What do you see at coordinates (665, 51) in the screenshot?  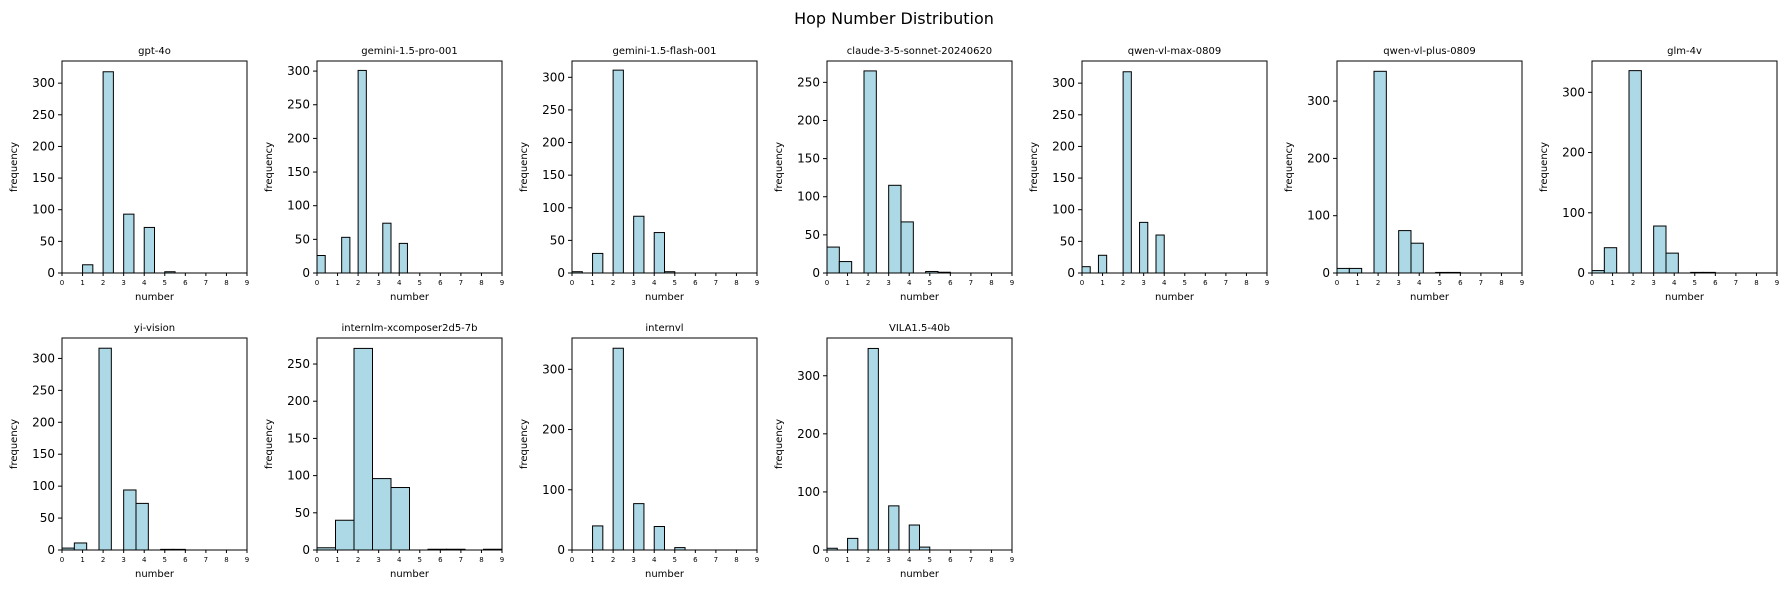 I see `subplot-title: gemini-1.5-flash-001` at bounding box center [665, 51].